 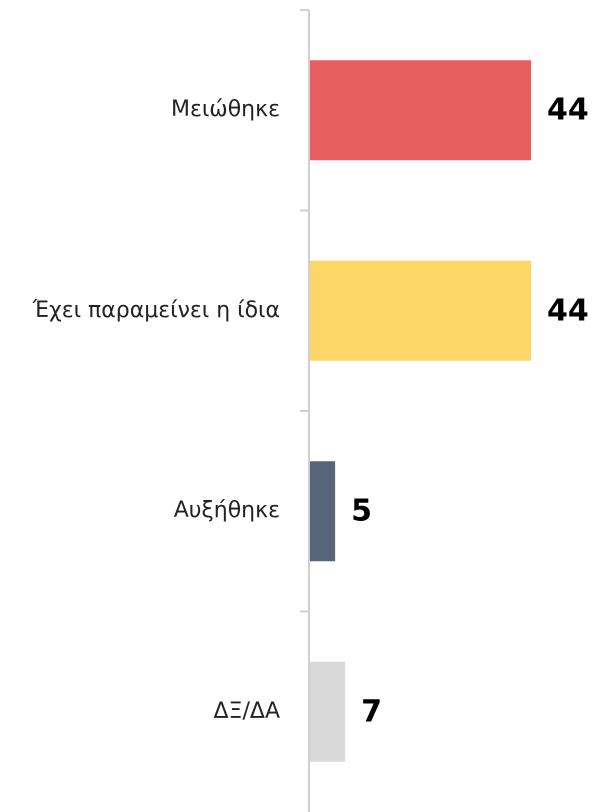 What do you see at coordinates (151, 712) in the screenshot?
I see `category-label: ΔΞ/ΔΑ` at bounding box center [151, 712].